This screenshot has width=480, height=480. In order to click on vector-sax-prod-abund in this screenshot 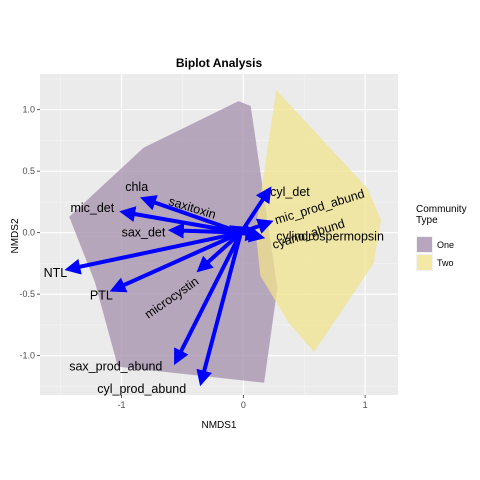, I will do `click(208, 298)`.